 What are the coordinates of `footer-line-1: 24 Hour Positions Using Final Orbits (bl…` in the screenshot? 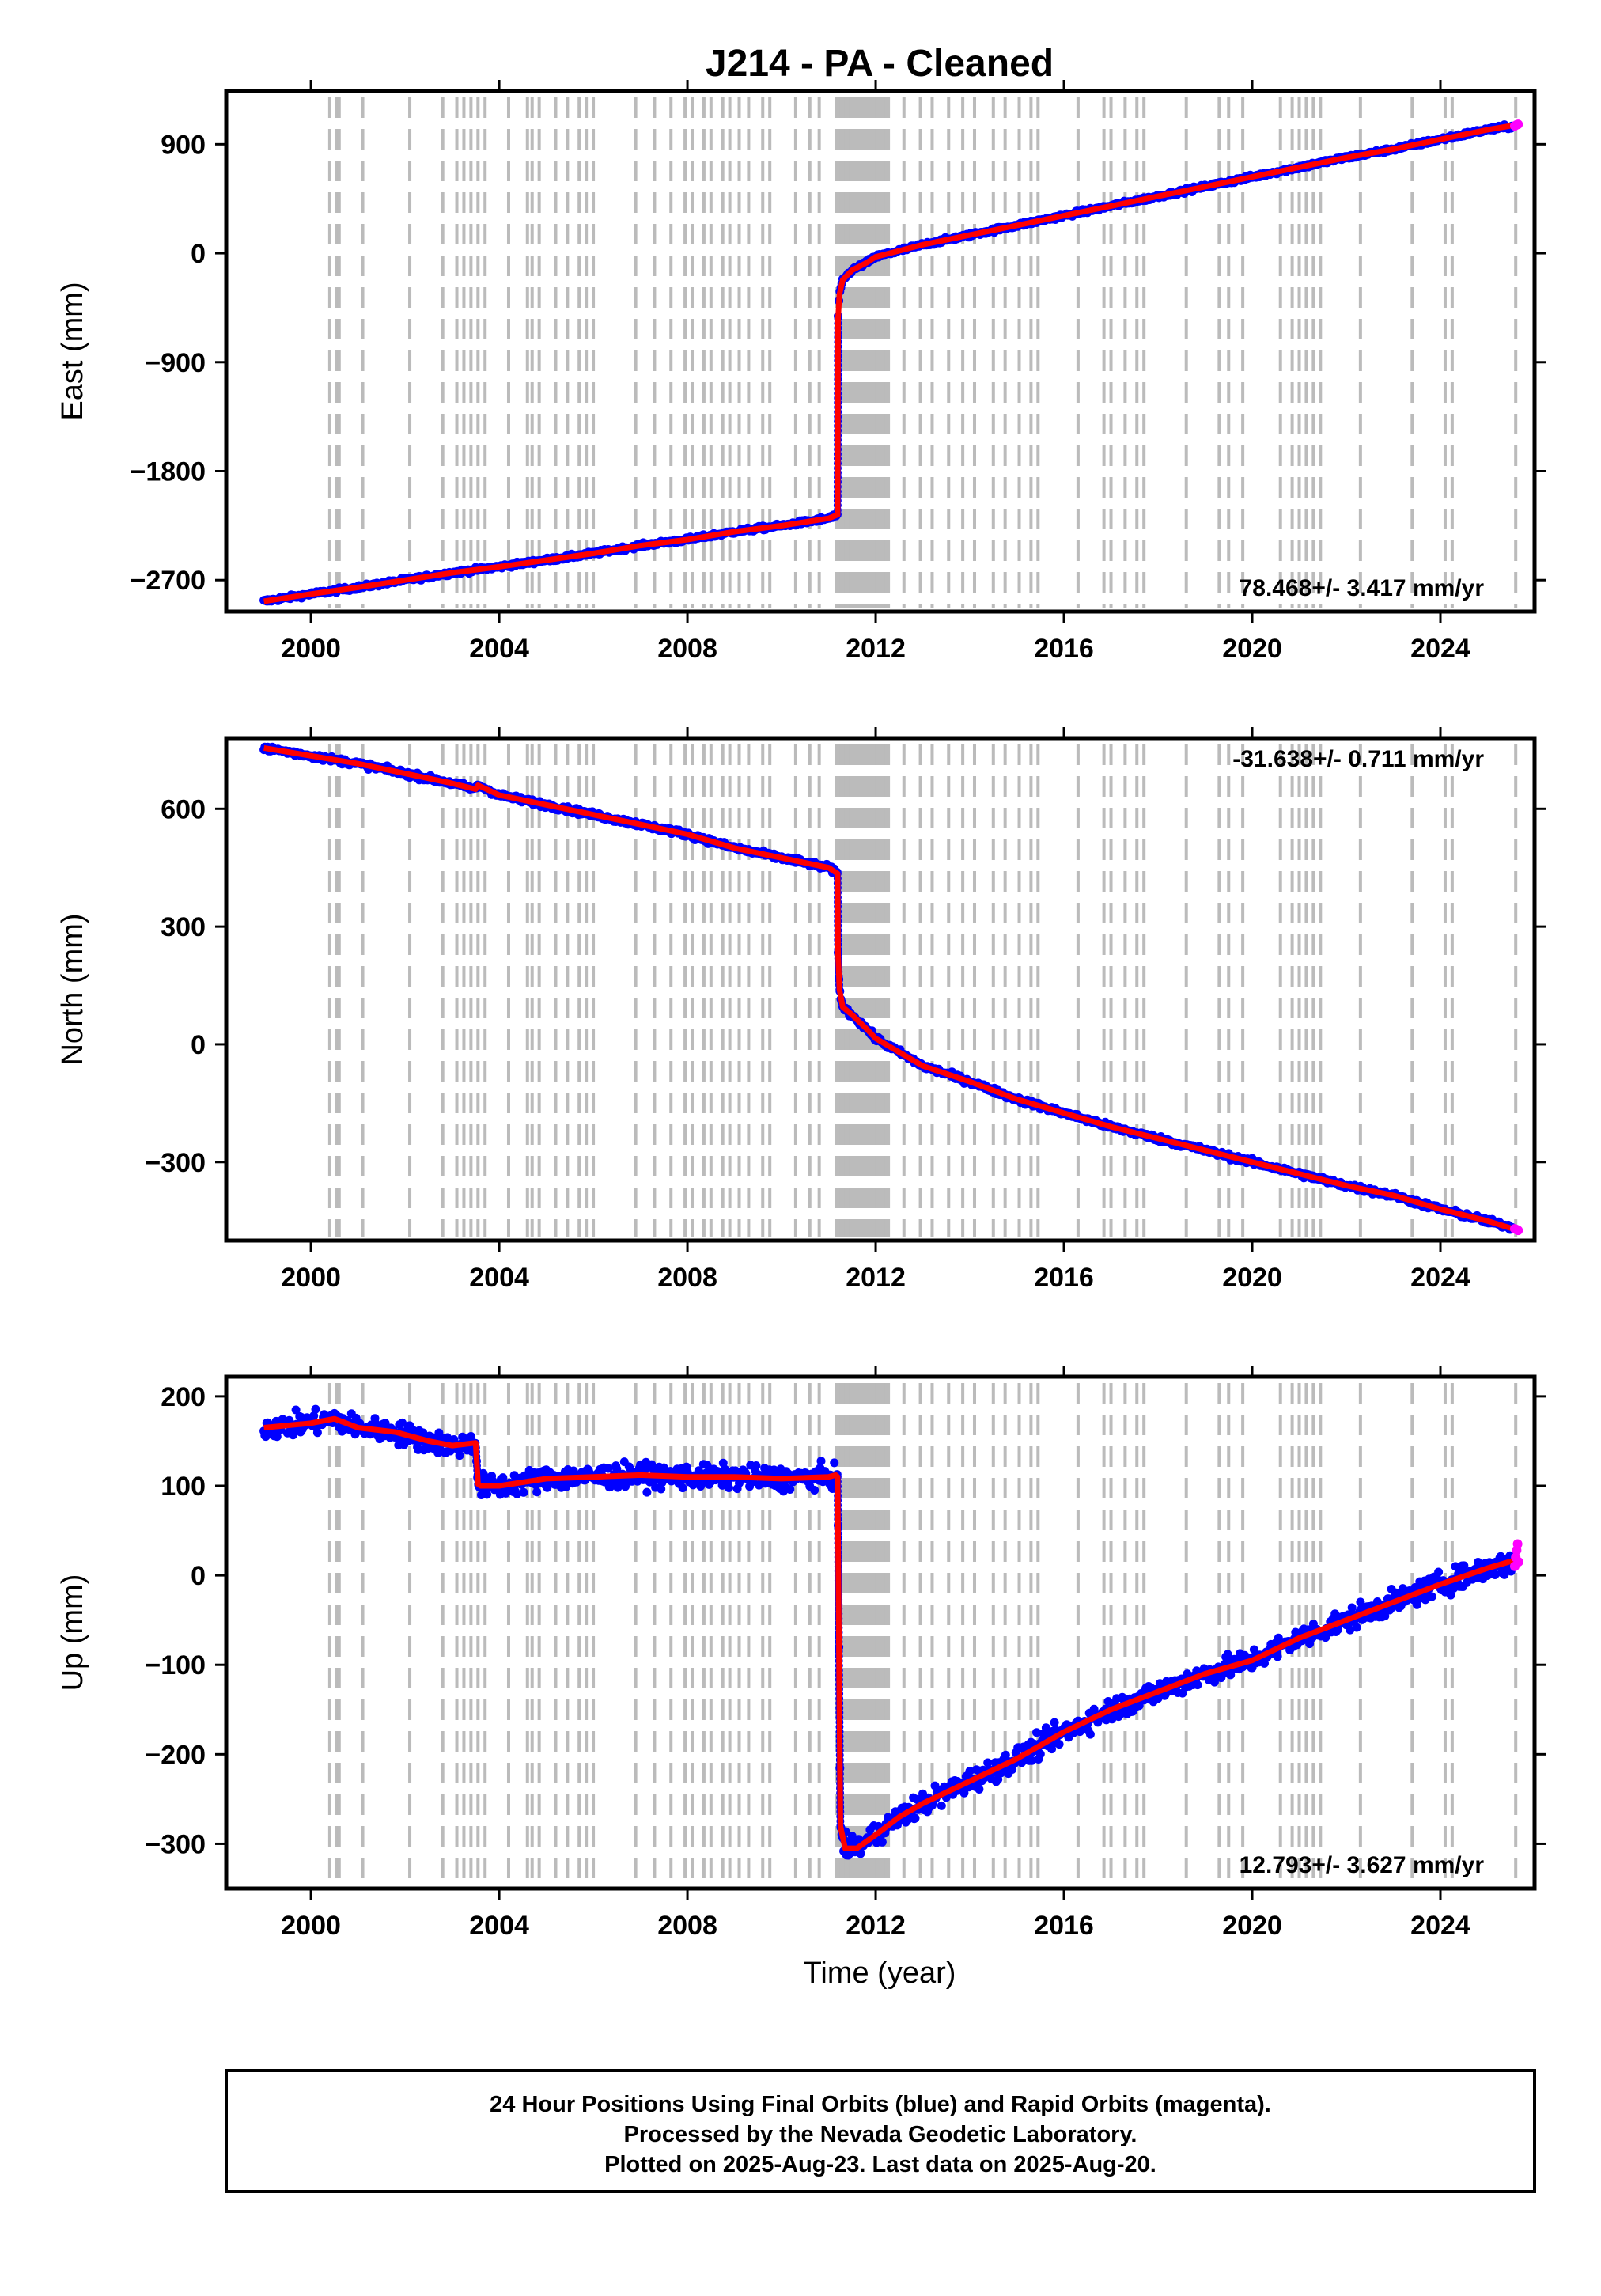 It's located at (881, 2104).